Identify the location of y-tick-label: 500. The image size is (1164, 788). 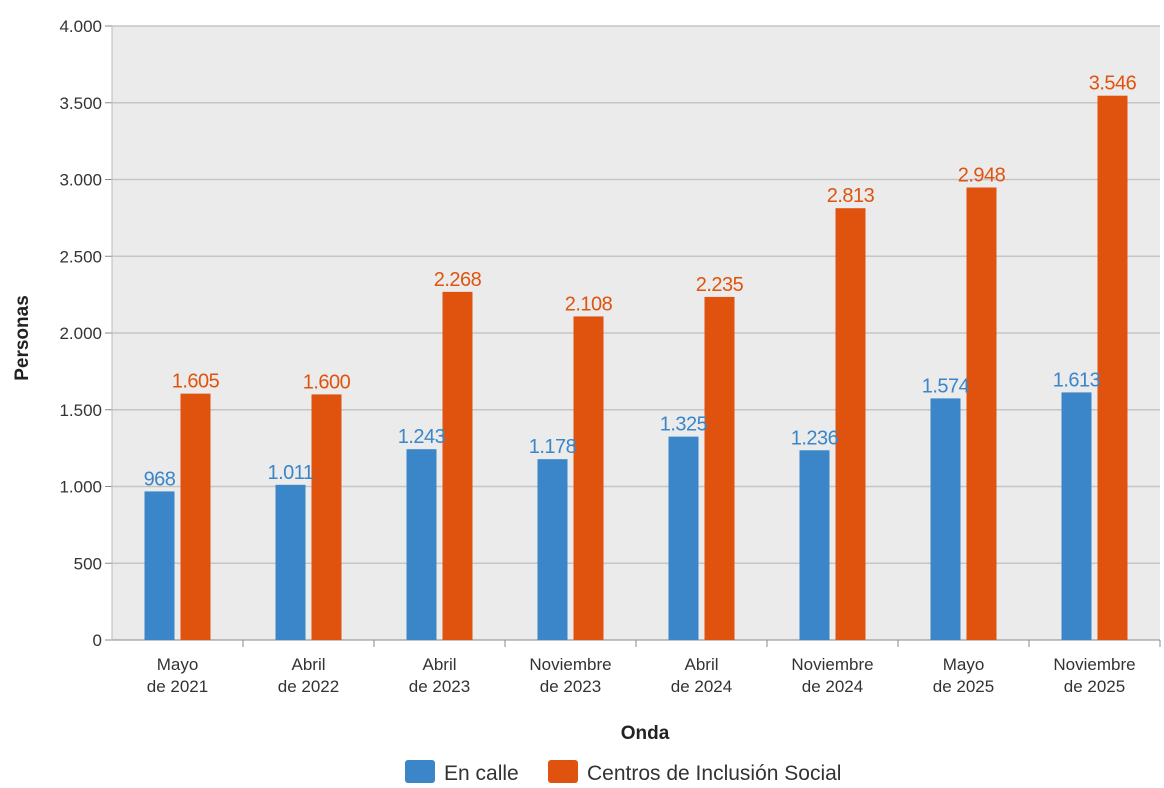
(88, 563).